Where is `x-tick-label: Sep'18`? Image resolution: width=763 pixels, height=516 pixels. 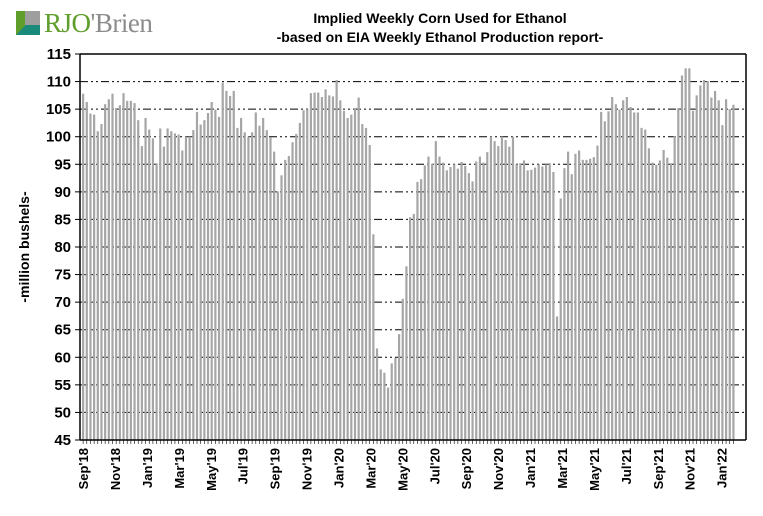
x-tick-label: Sep'18 is located at coordinates (83, 468).